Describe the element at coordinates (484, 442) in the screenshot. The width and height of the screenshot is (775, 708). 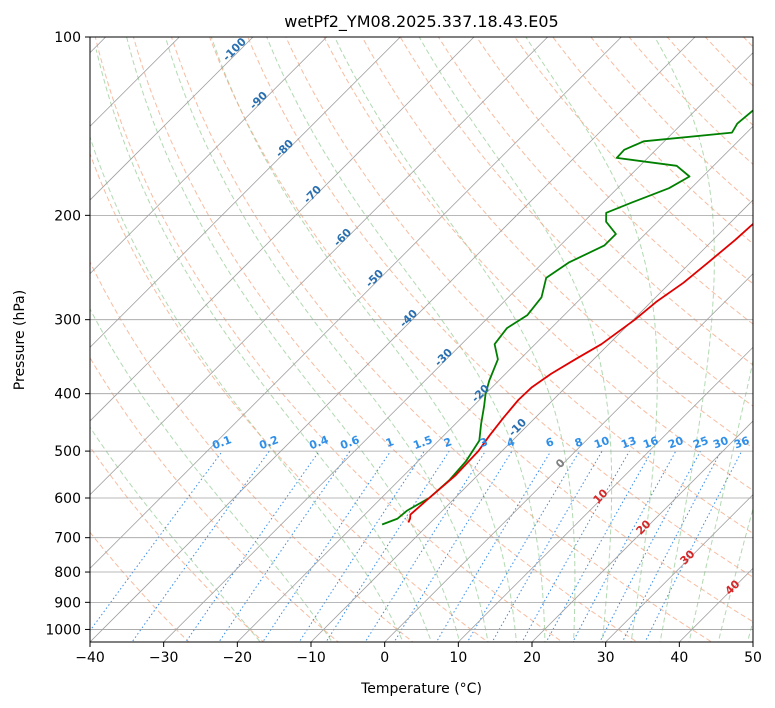
I see `mixing-ratio-label: 3` at that location.